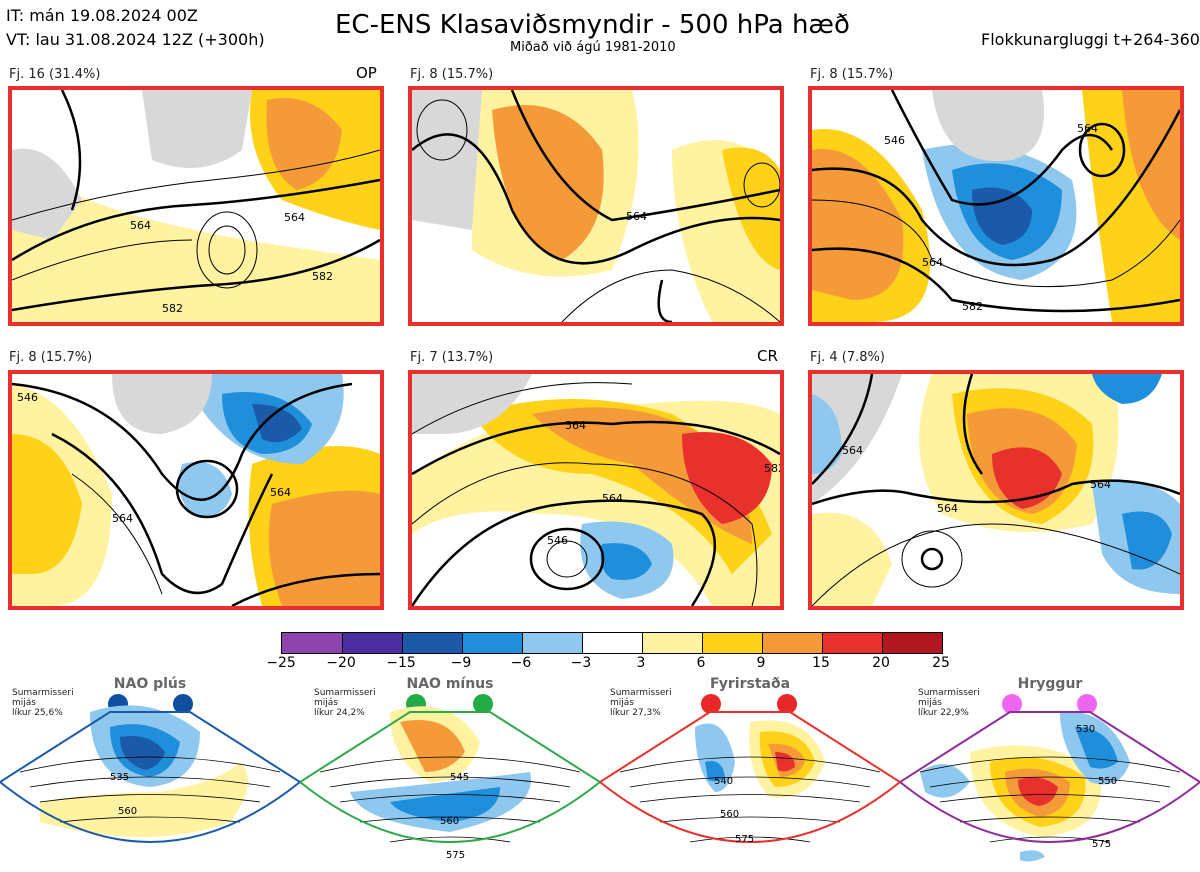  I want to click on regime-note: Sumarmisseri mijás líkur 22,9%, so click(949, 703).